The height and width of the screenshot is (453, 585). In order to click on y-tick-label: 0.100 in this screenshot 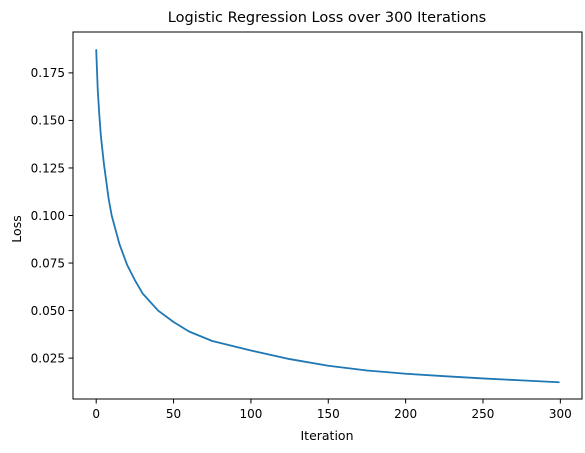, I will do `click(48, 216)`.